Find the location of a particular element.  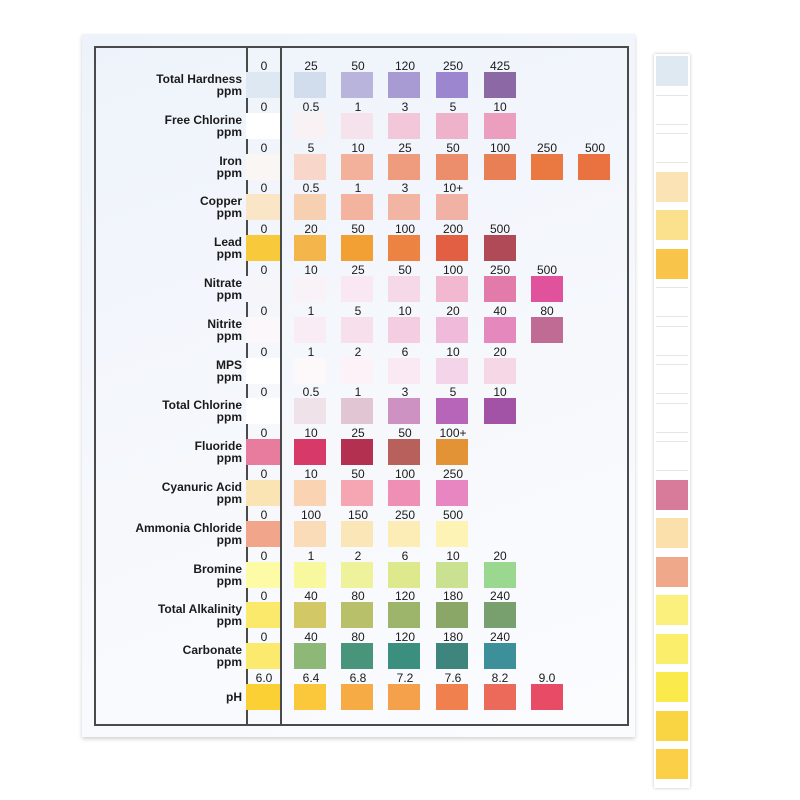

level-value: 8.2 is located at coordinates (500, 678).